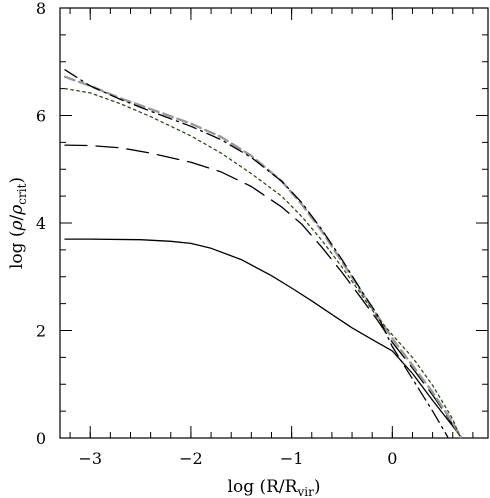 This screenshot has height=498, width=490. I want to click on y-tick-label: 0, so click(41, 438).